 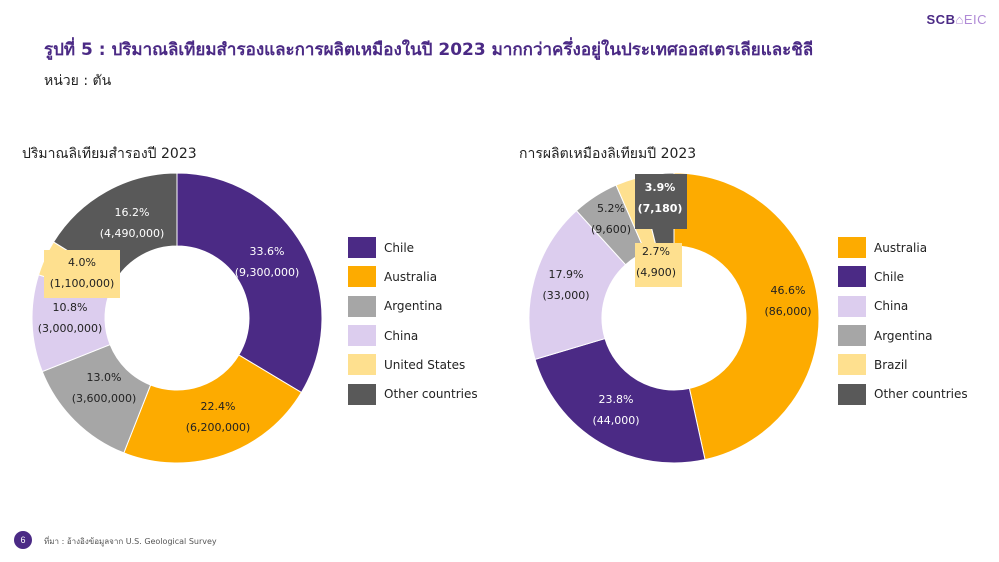 What do you see at coordinates (425, 364) in the screenshot?
I see `legend-label: United States` at bounding box center [425, 364].